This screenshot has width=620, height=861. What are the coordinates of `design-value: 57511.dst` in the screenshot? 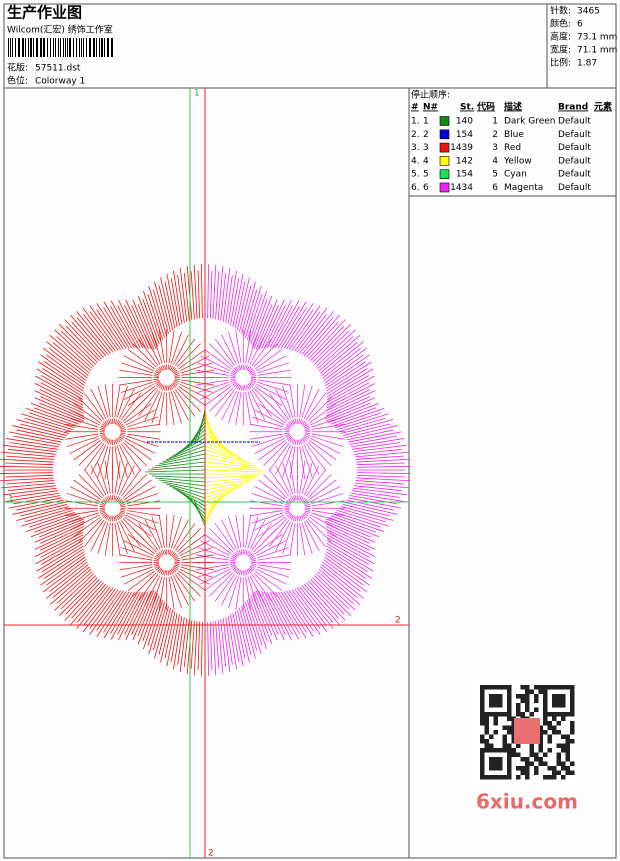 It's located at (58, 69).